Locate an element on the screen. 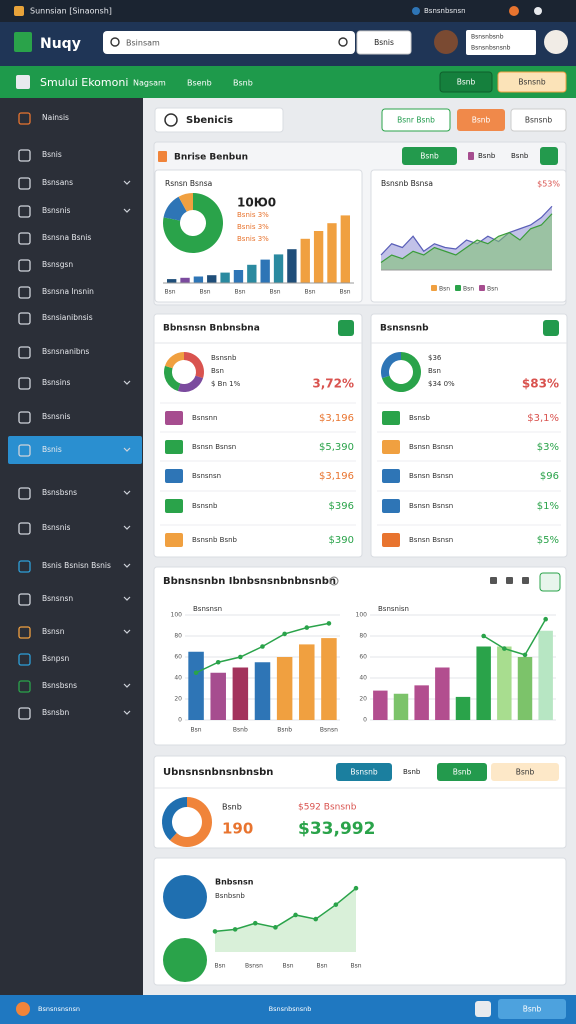 Image resolution: width=576 pixels, height=1024 pixels. nav-item: Bsnpsn is located at coordinates (55, 658).